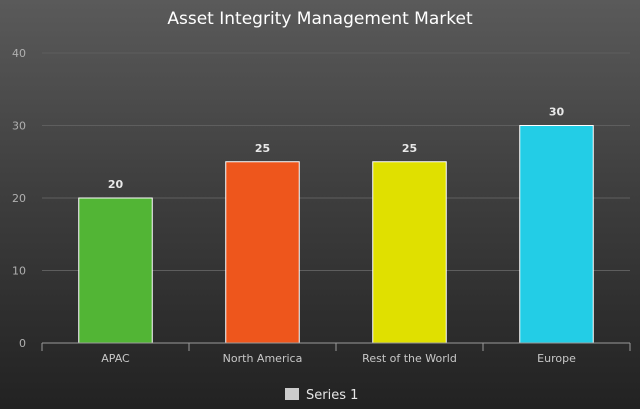  I want to click on y-axis: 0 10 20 30 40, so click(19, 198).